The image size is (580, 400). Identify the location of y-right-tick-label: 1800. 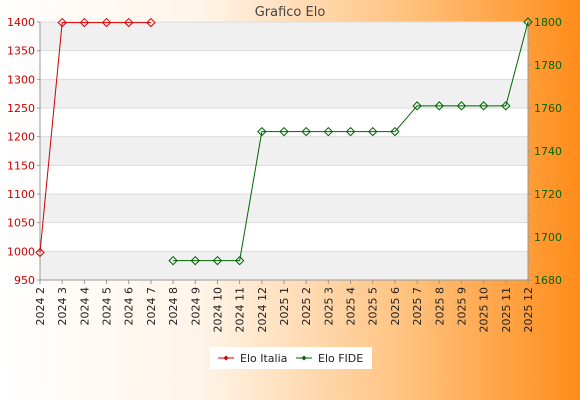
(548, 22).